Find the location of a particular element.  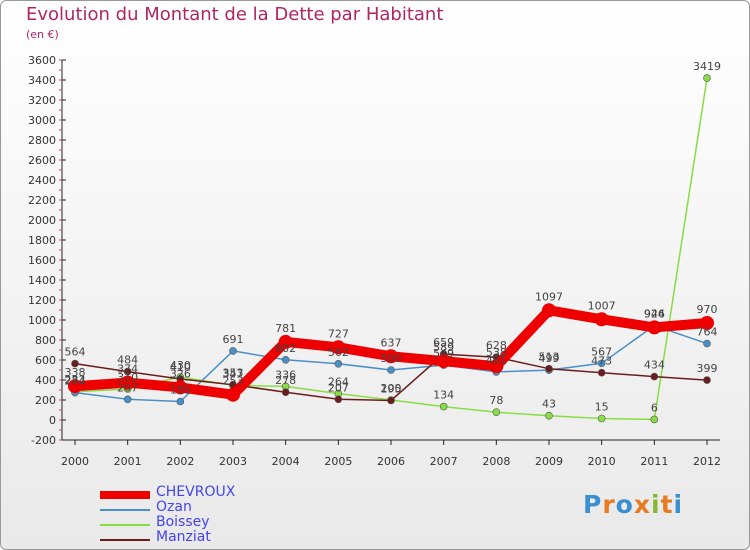

data-label: 430 is located at coordinates (180, 365).